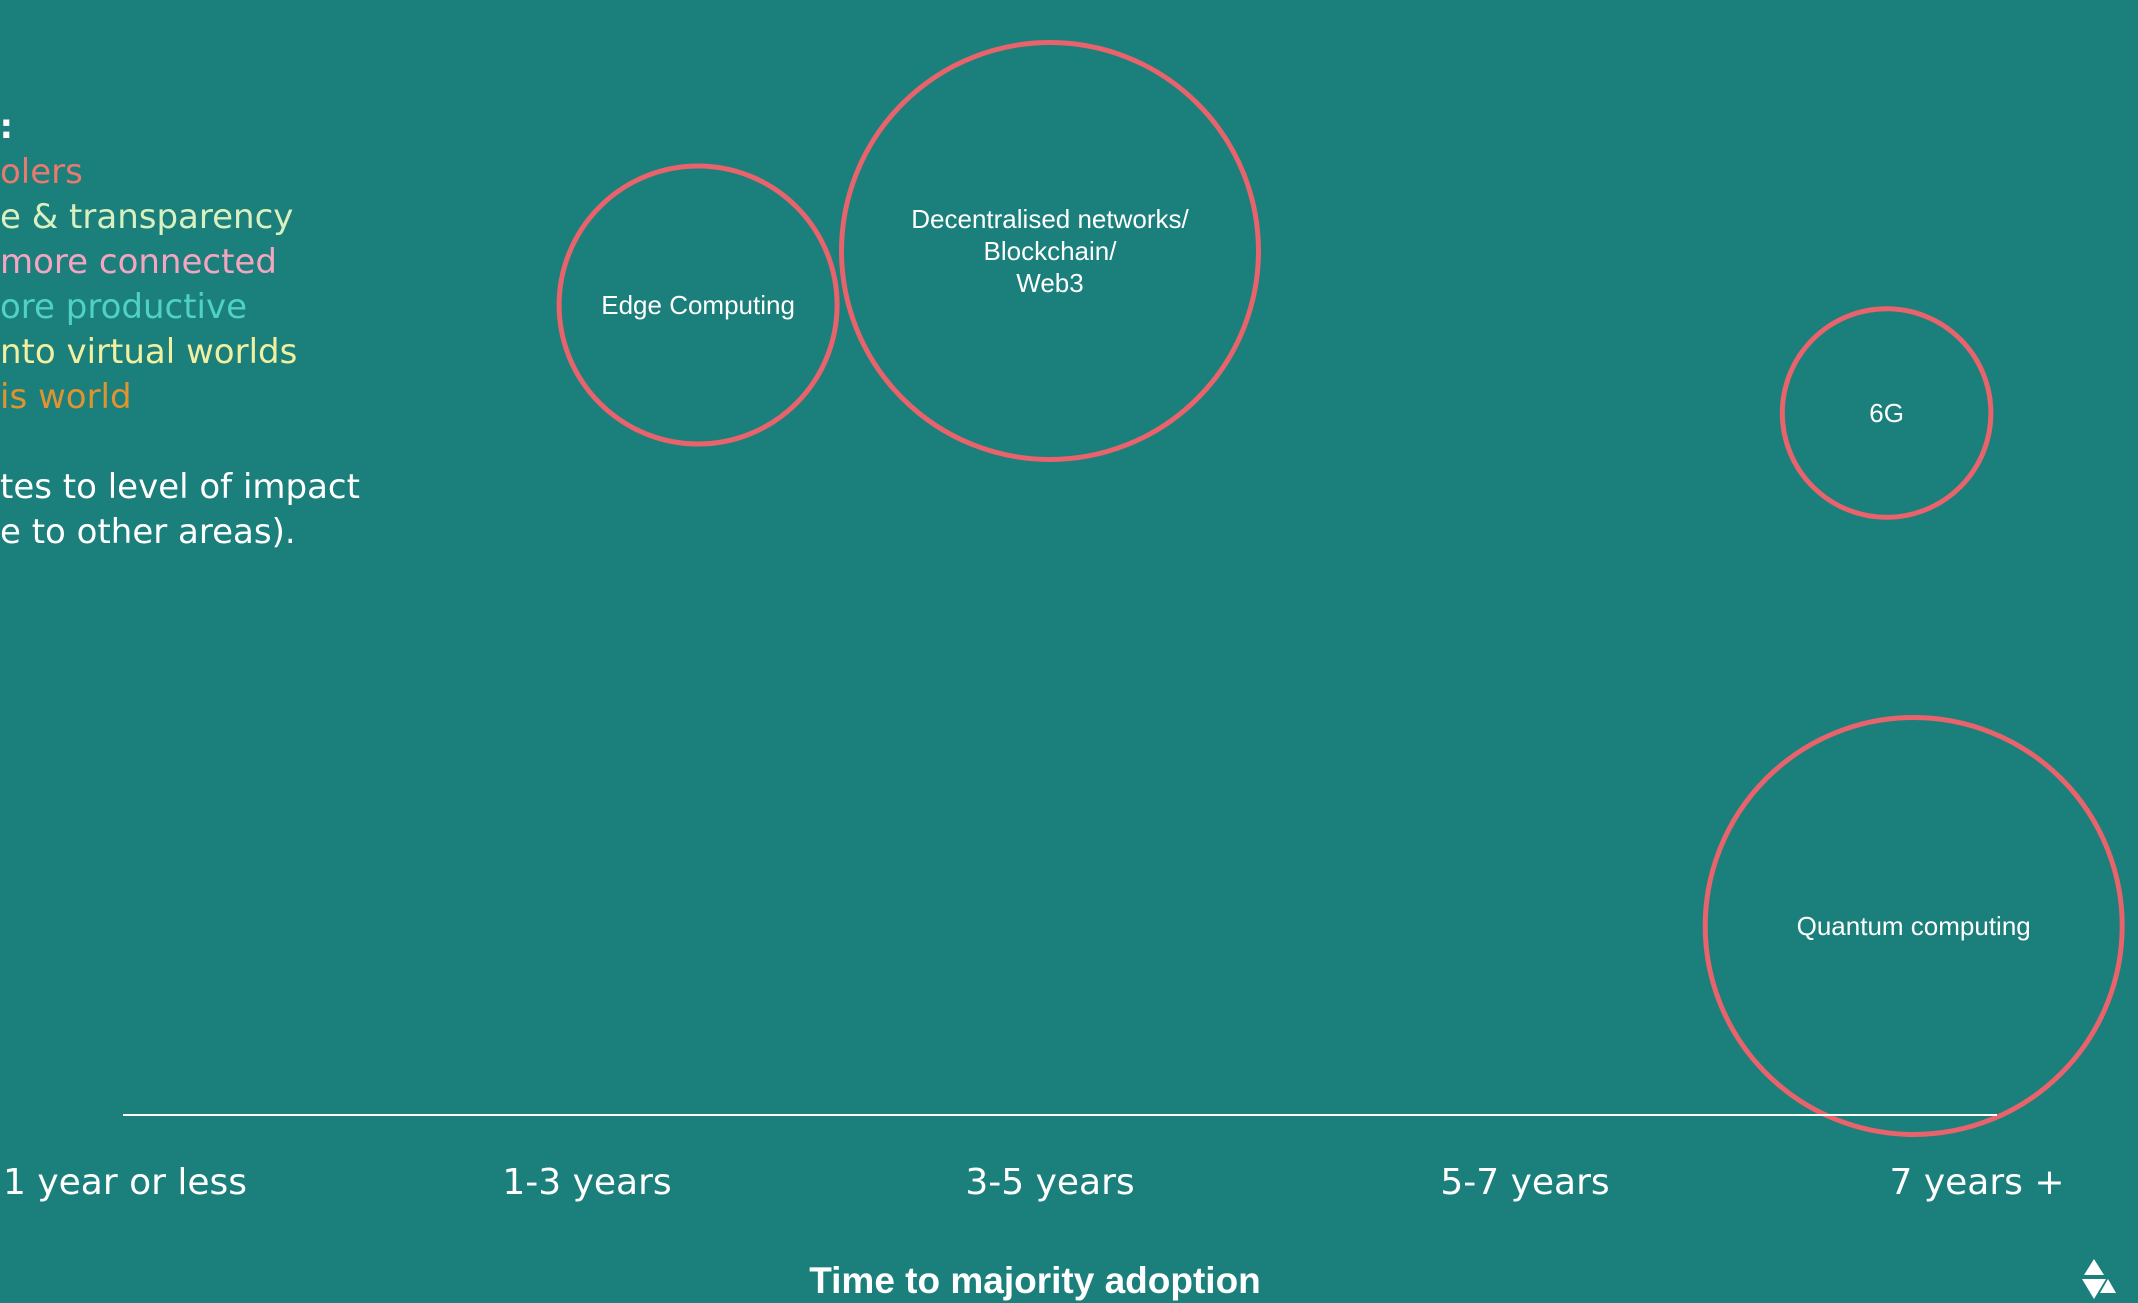 The width and height of the screenshot is (2138, 1303). I want to click on bubble-label: Quantum computing, so click(1914, 926).